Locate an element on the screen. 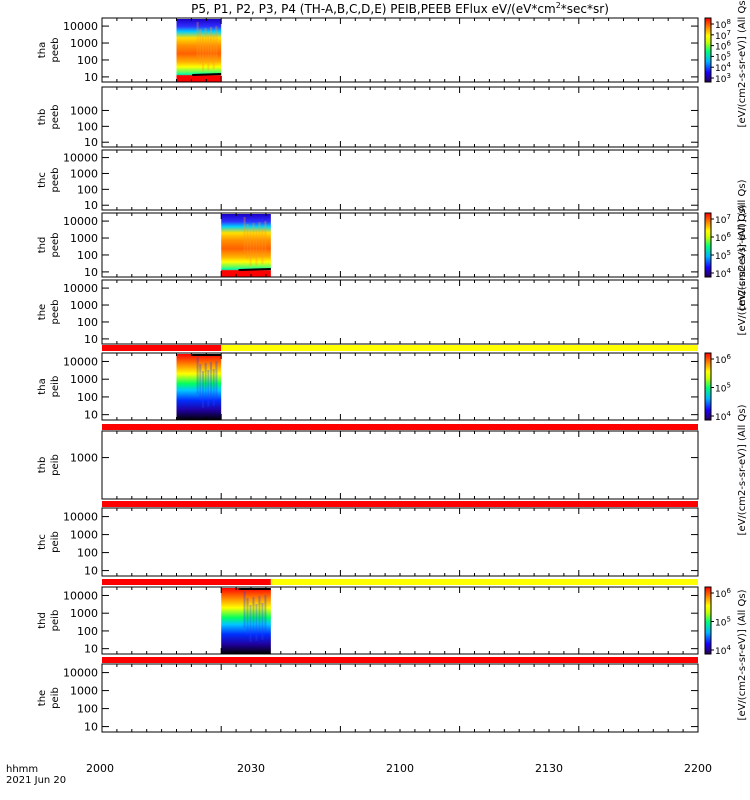 The width and height of the screenshot is (750, 800). colorbar2-title: [eV/(cm2-s-sr-eV)] (All Qs) is located at coordinates (742, 244).